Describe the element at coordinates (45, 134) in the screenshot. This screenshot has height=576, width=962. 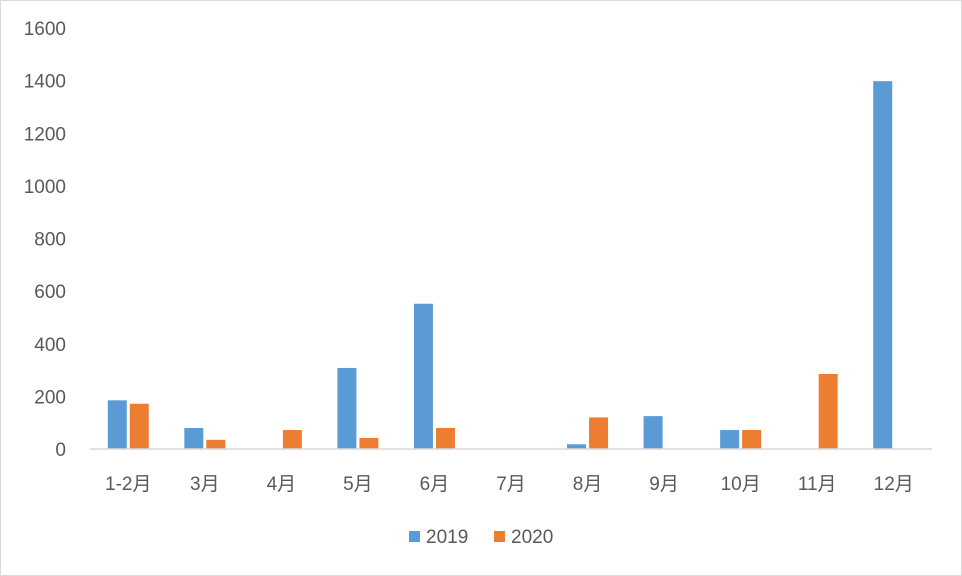
I see `y-tick-label: 1200` at that location.